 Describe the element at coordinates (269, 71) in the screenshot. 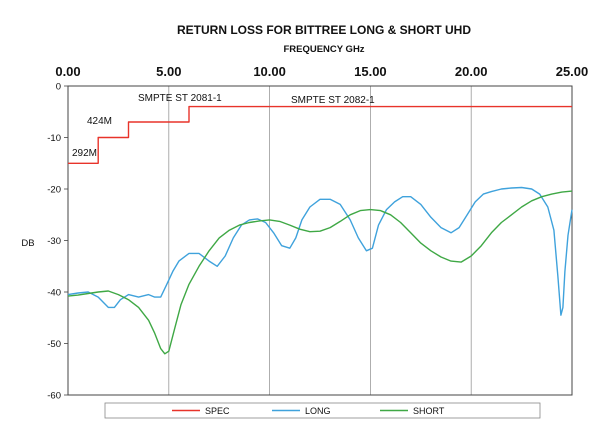

I see `x-tick-label: 10.00` at that location.